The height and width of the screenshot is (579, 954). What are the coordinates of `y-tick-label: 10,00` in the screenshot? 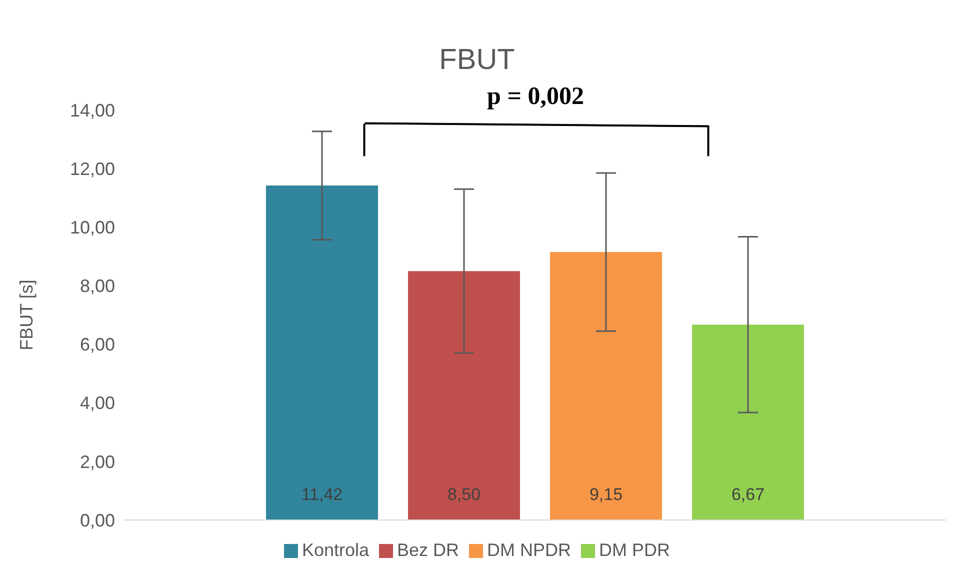 It's located at (92, 228).